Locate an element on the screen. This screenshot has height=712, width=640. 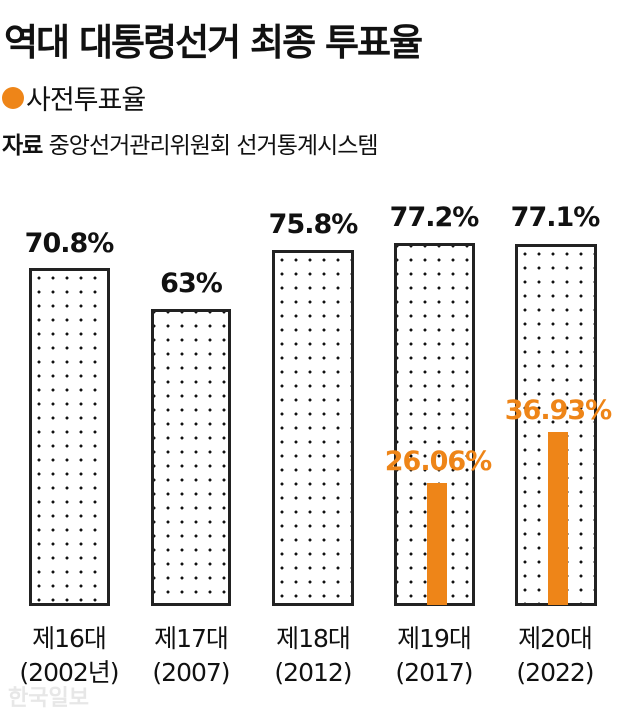
x-axis-label: 제16대 (2002년) is located at coordinates (69, 656).